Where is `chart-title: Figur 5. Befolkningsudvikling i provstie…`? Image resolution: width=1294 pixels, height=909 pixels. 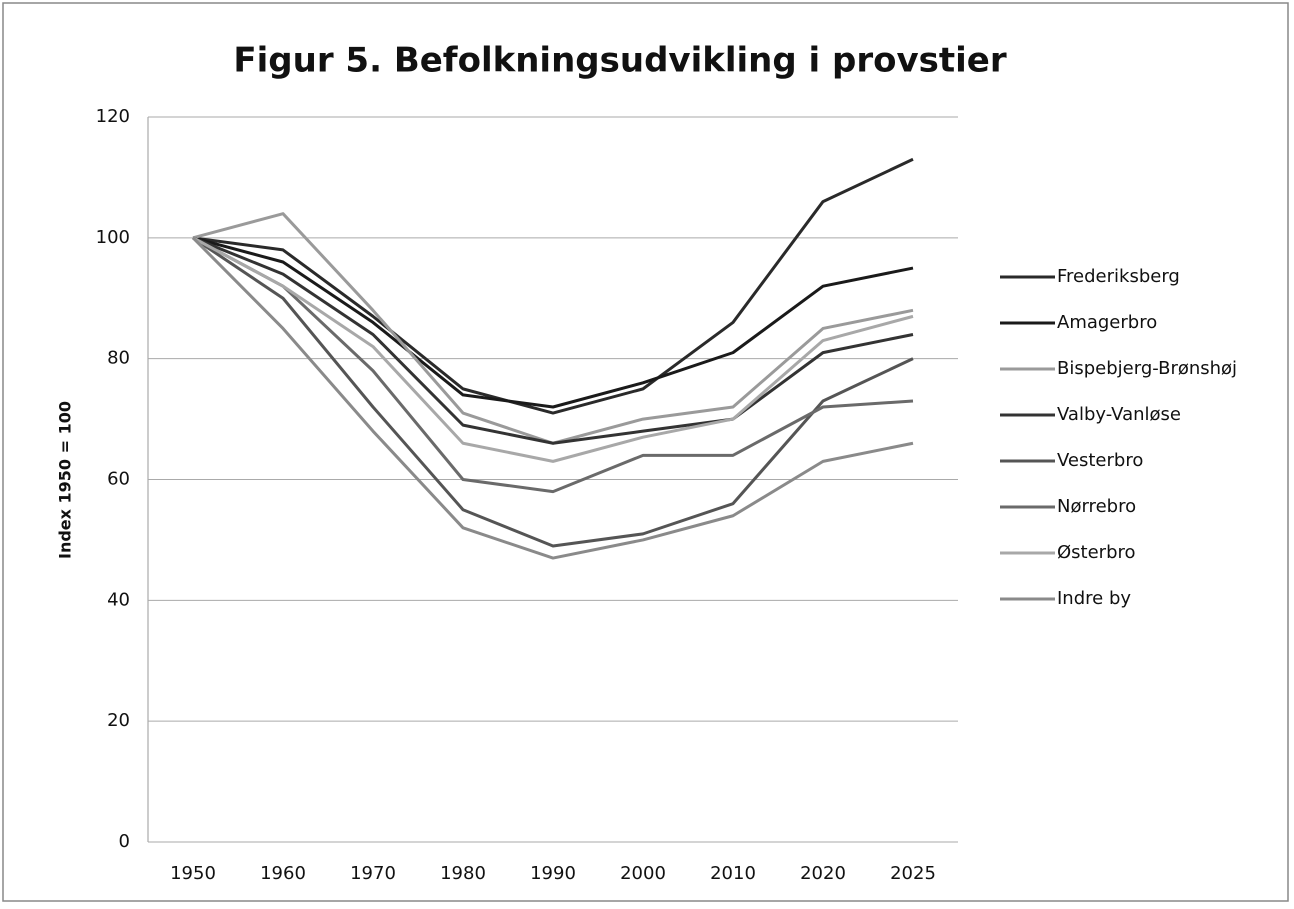
chart-title: Figur 5. Befolkningsudvikling i provstie… is located at coordinates (619, 61).